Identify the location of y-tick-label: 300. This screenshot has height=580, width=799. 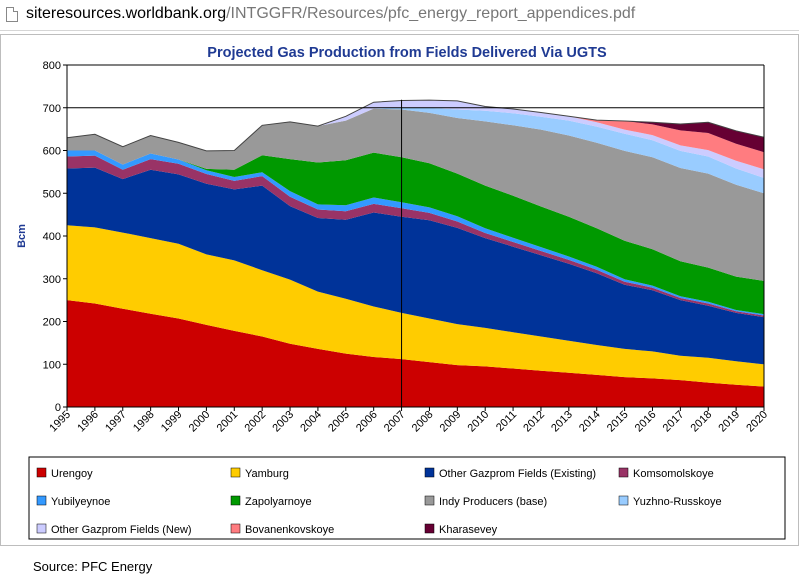
(52, 280).